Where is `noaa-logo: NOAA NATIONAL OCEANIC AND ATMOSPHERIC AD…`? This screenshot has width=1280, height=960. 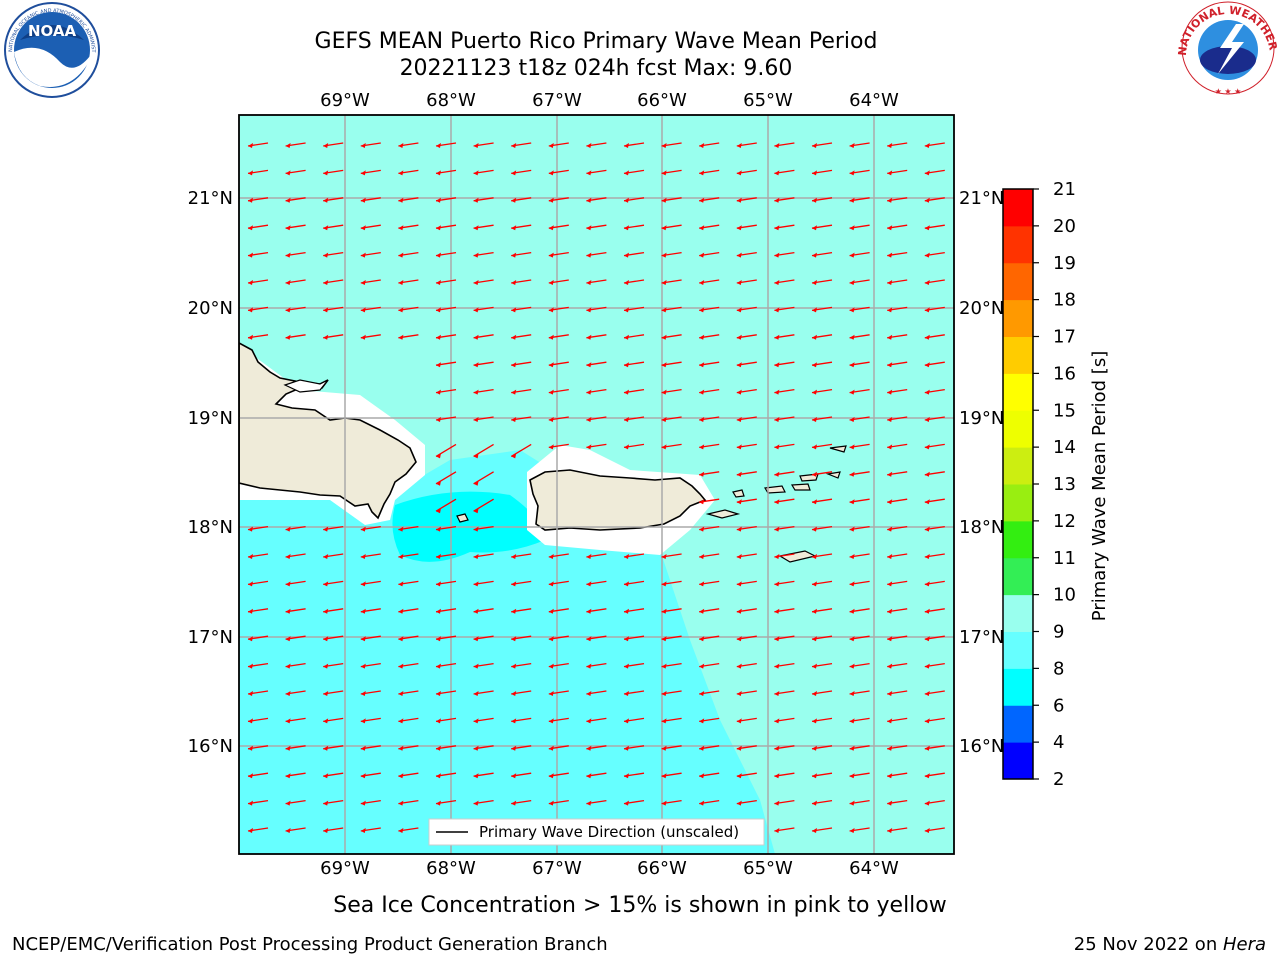
noaa-logo: NOAA NATIONAL OCEANIC AND ATMOSPHERIC AD… is located at coordinates (50, 49).